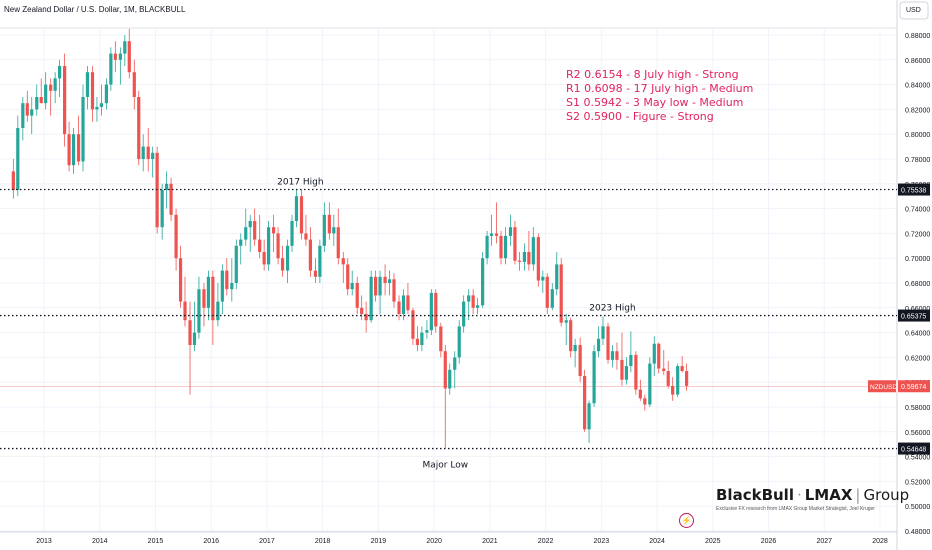 The image size is (932, 550). I want to click on y-tick-label: 0.66000, so click(917, 309).